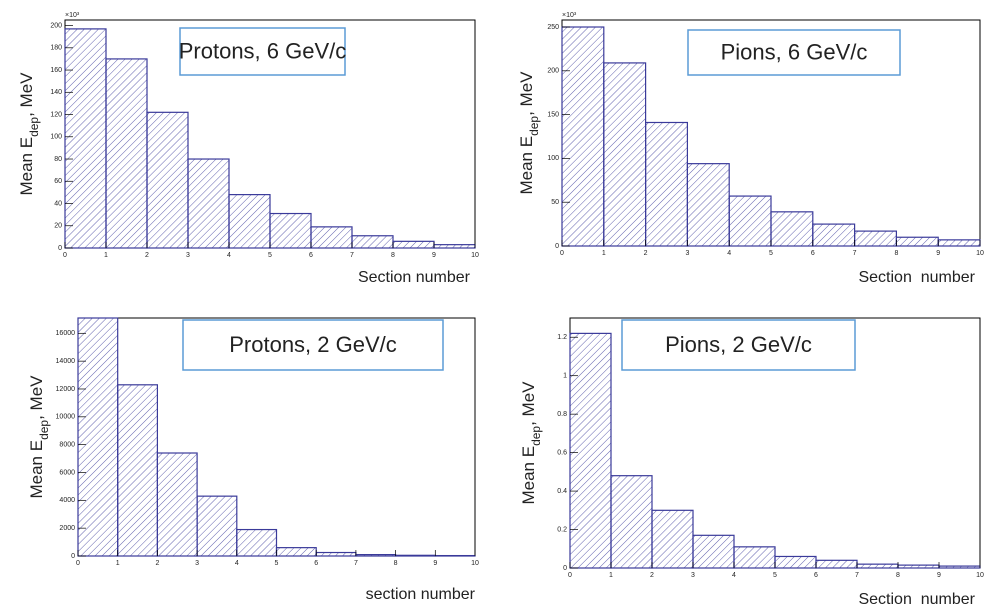  I want to click on axis-multiplier: ×10³, so click(72, 15).